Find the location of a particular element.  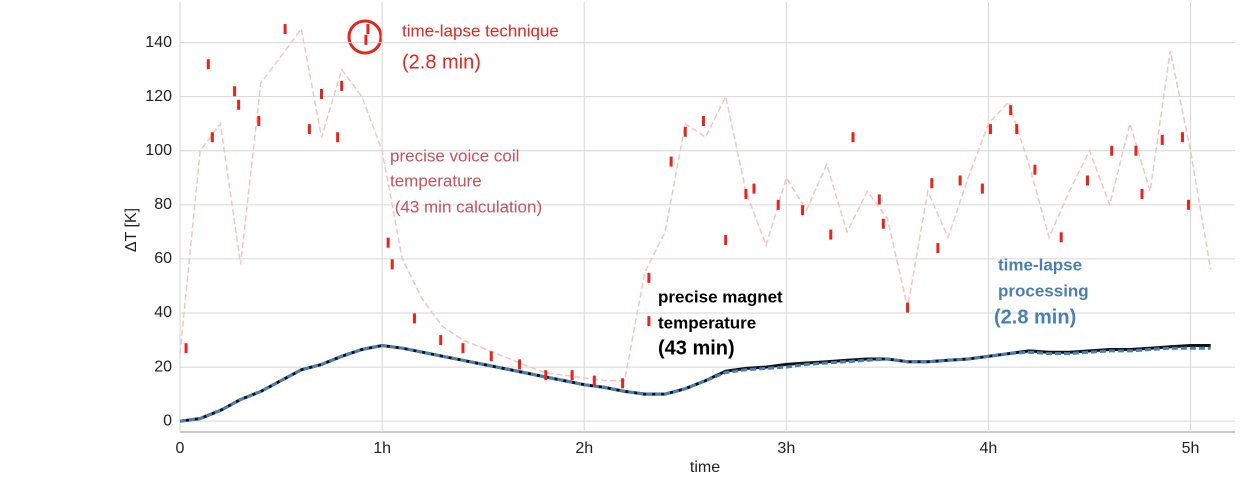

x-tick-label: 5h is located at coordinates (1191, 448).